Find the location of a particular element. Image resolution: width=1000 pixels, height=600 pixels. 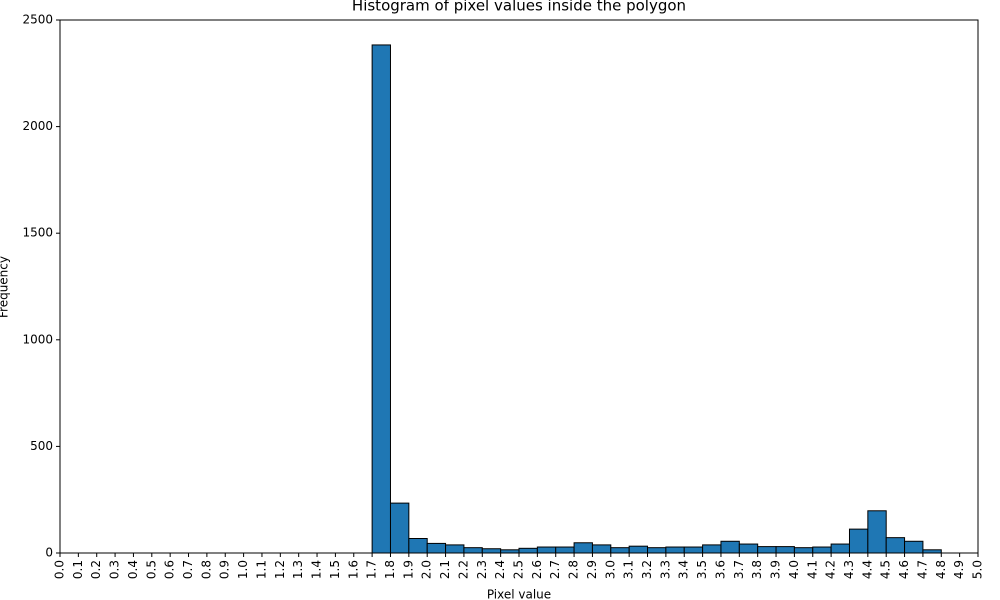

x-tick-label: 2.3 is located at coordinates (482, 569).